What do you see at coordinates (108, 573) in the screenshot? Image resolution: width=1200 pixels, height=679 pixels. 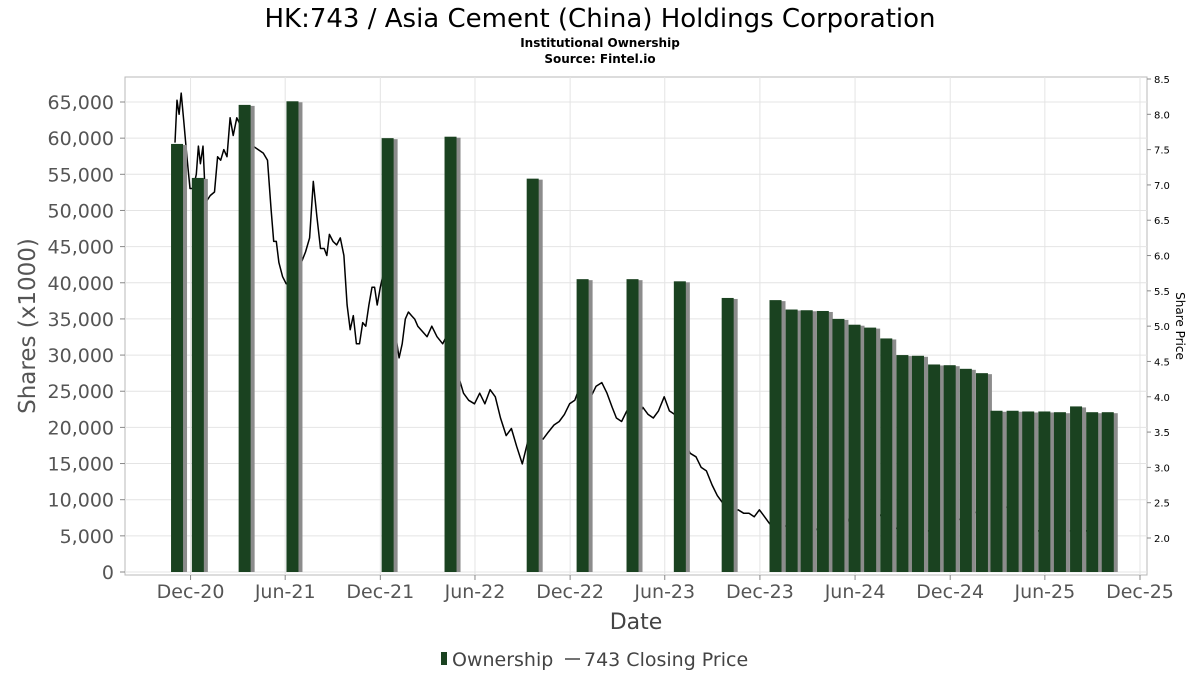 I see `y-tick-label: 0` at bounding box center [108, 573].